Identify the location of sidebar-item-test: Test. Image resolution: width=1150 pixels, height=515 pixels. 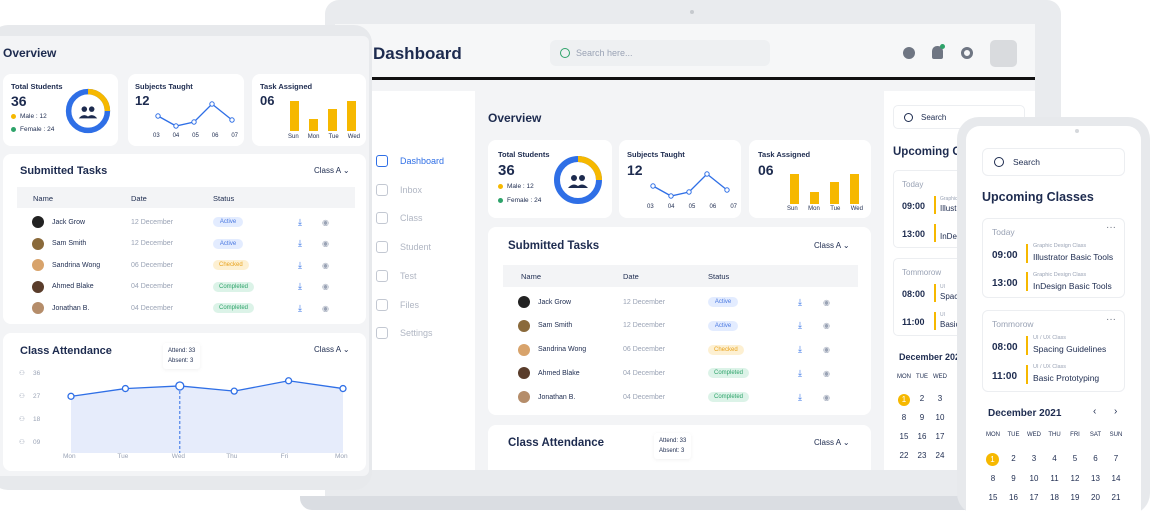
(420, 276).